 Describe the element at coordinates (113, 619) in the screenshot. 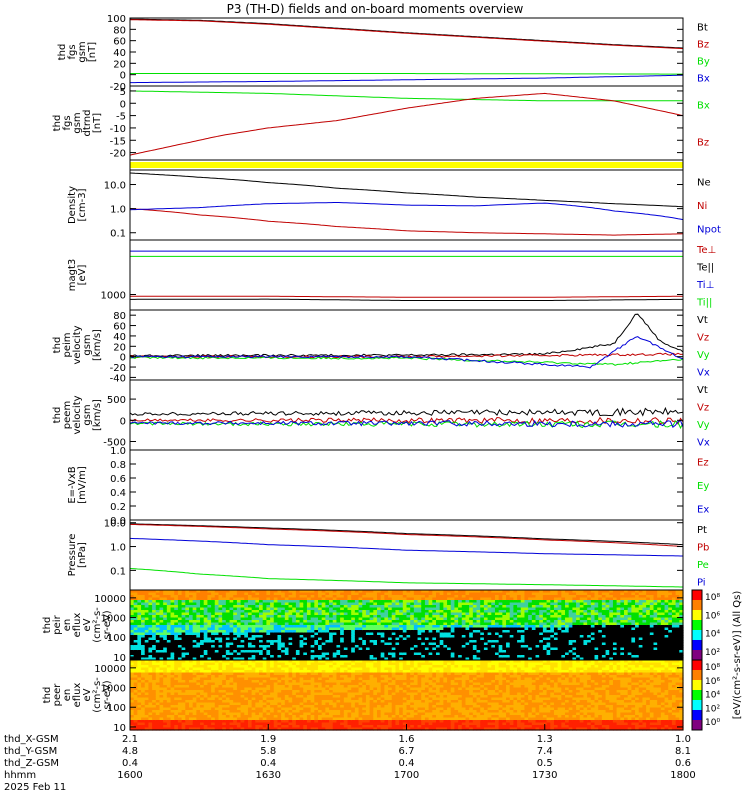

I see `ytick-peir_spectrogram-1: 1000` at that location.